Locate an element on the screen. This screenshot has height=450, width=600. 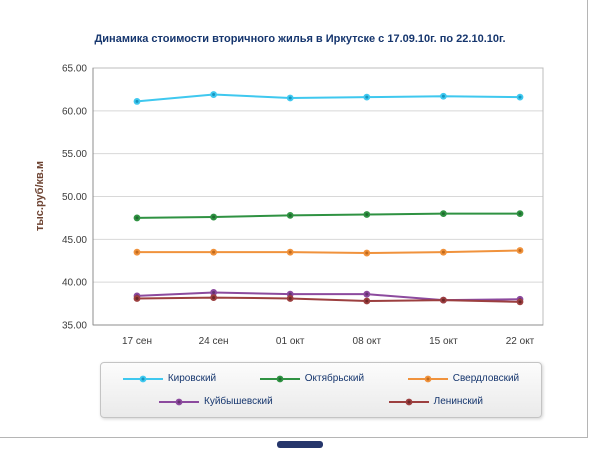
y-tick-label: 45.00 is located at coordinates (74, 240).